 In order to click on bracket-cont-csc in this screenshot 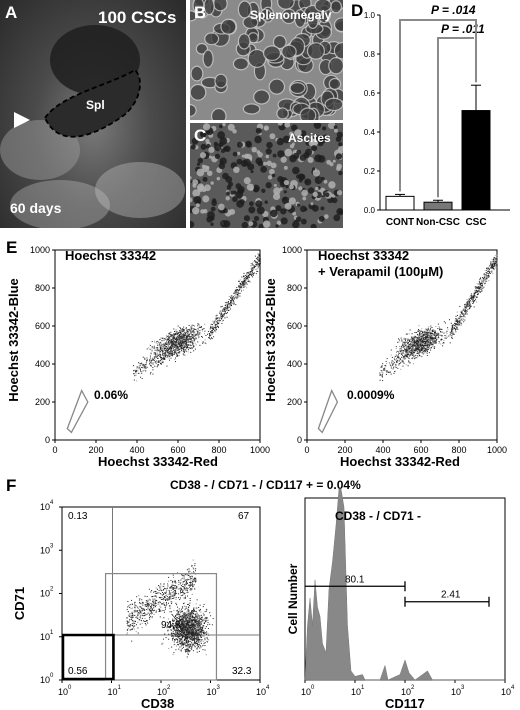, I will do `click(438, 105)`.